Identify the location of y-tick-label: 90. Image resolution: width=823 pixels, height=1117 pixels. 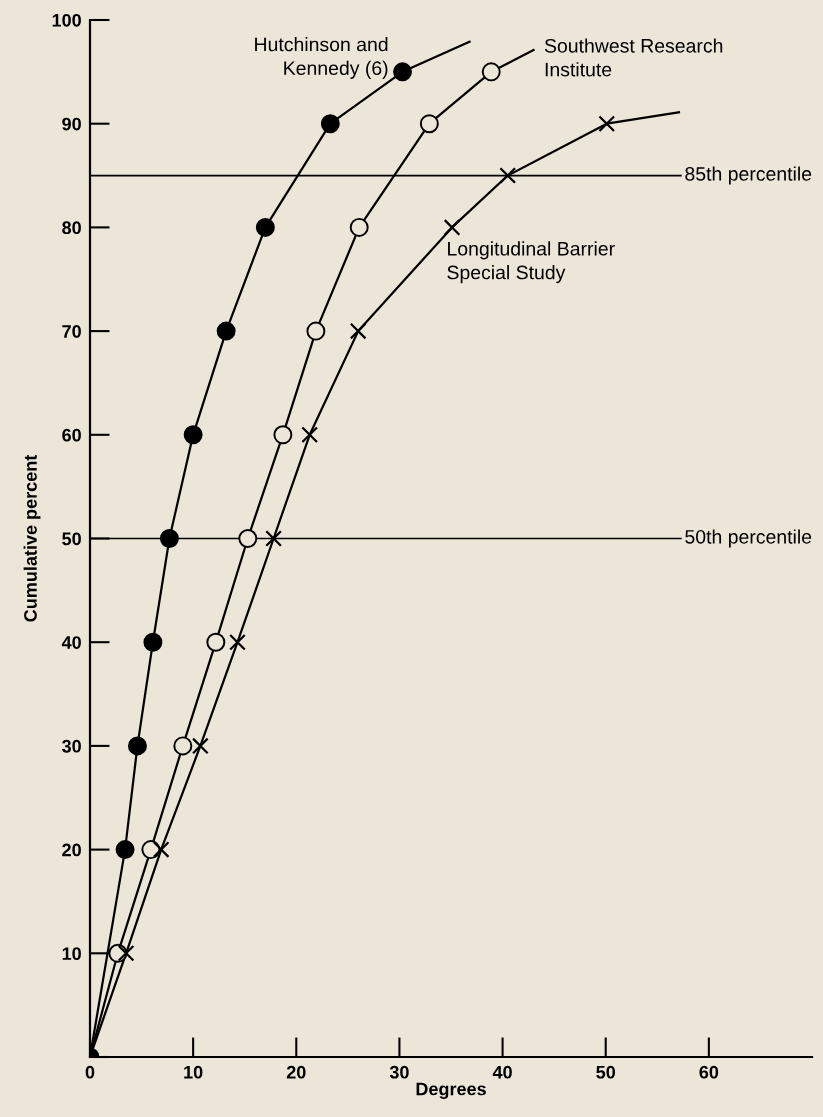
(71, 124).